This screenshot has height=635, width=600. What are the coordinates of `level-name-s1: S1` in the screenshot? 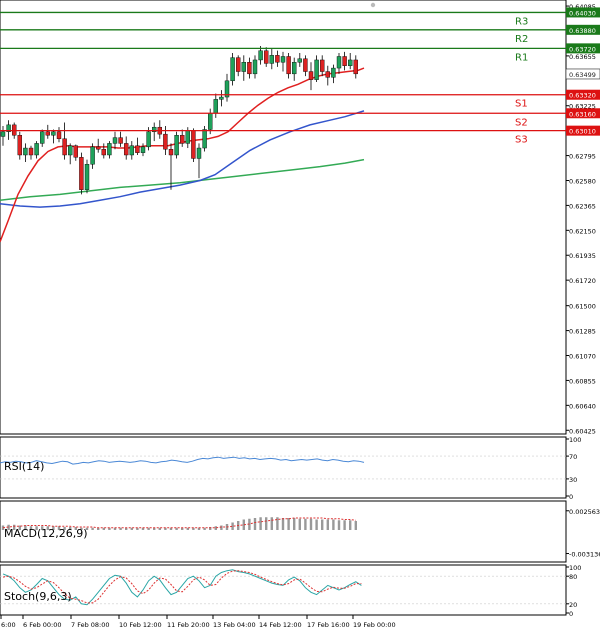 It's located at (521, 104).